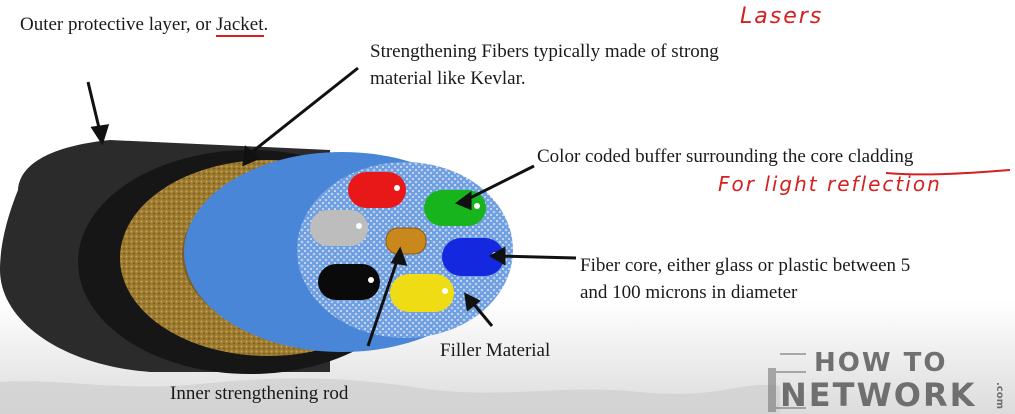 This screenshot has width=1015, height=414. I want to click on buffer-red-core-dot, so click(397, 188).